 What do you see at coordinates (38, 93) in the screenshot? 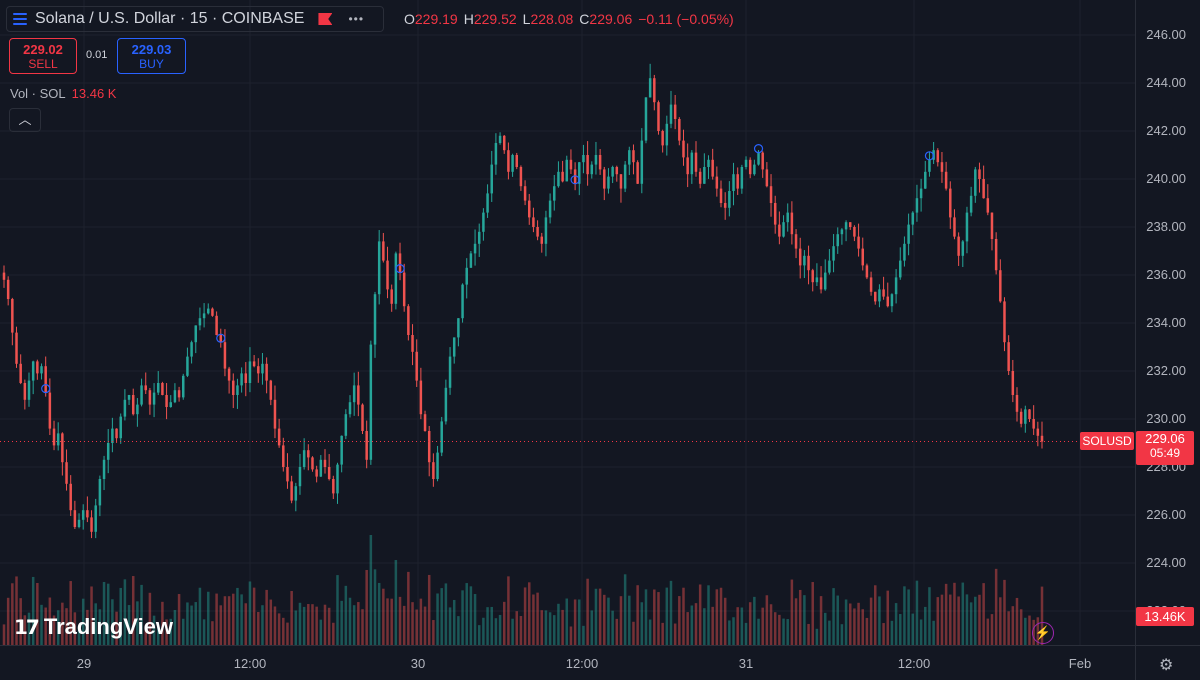
I see `volume-label: Vol · SOL` at bounding box center [38, 93].